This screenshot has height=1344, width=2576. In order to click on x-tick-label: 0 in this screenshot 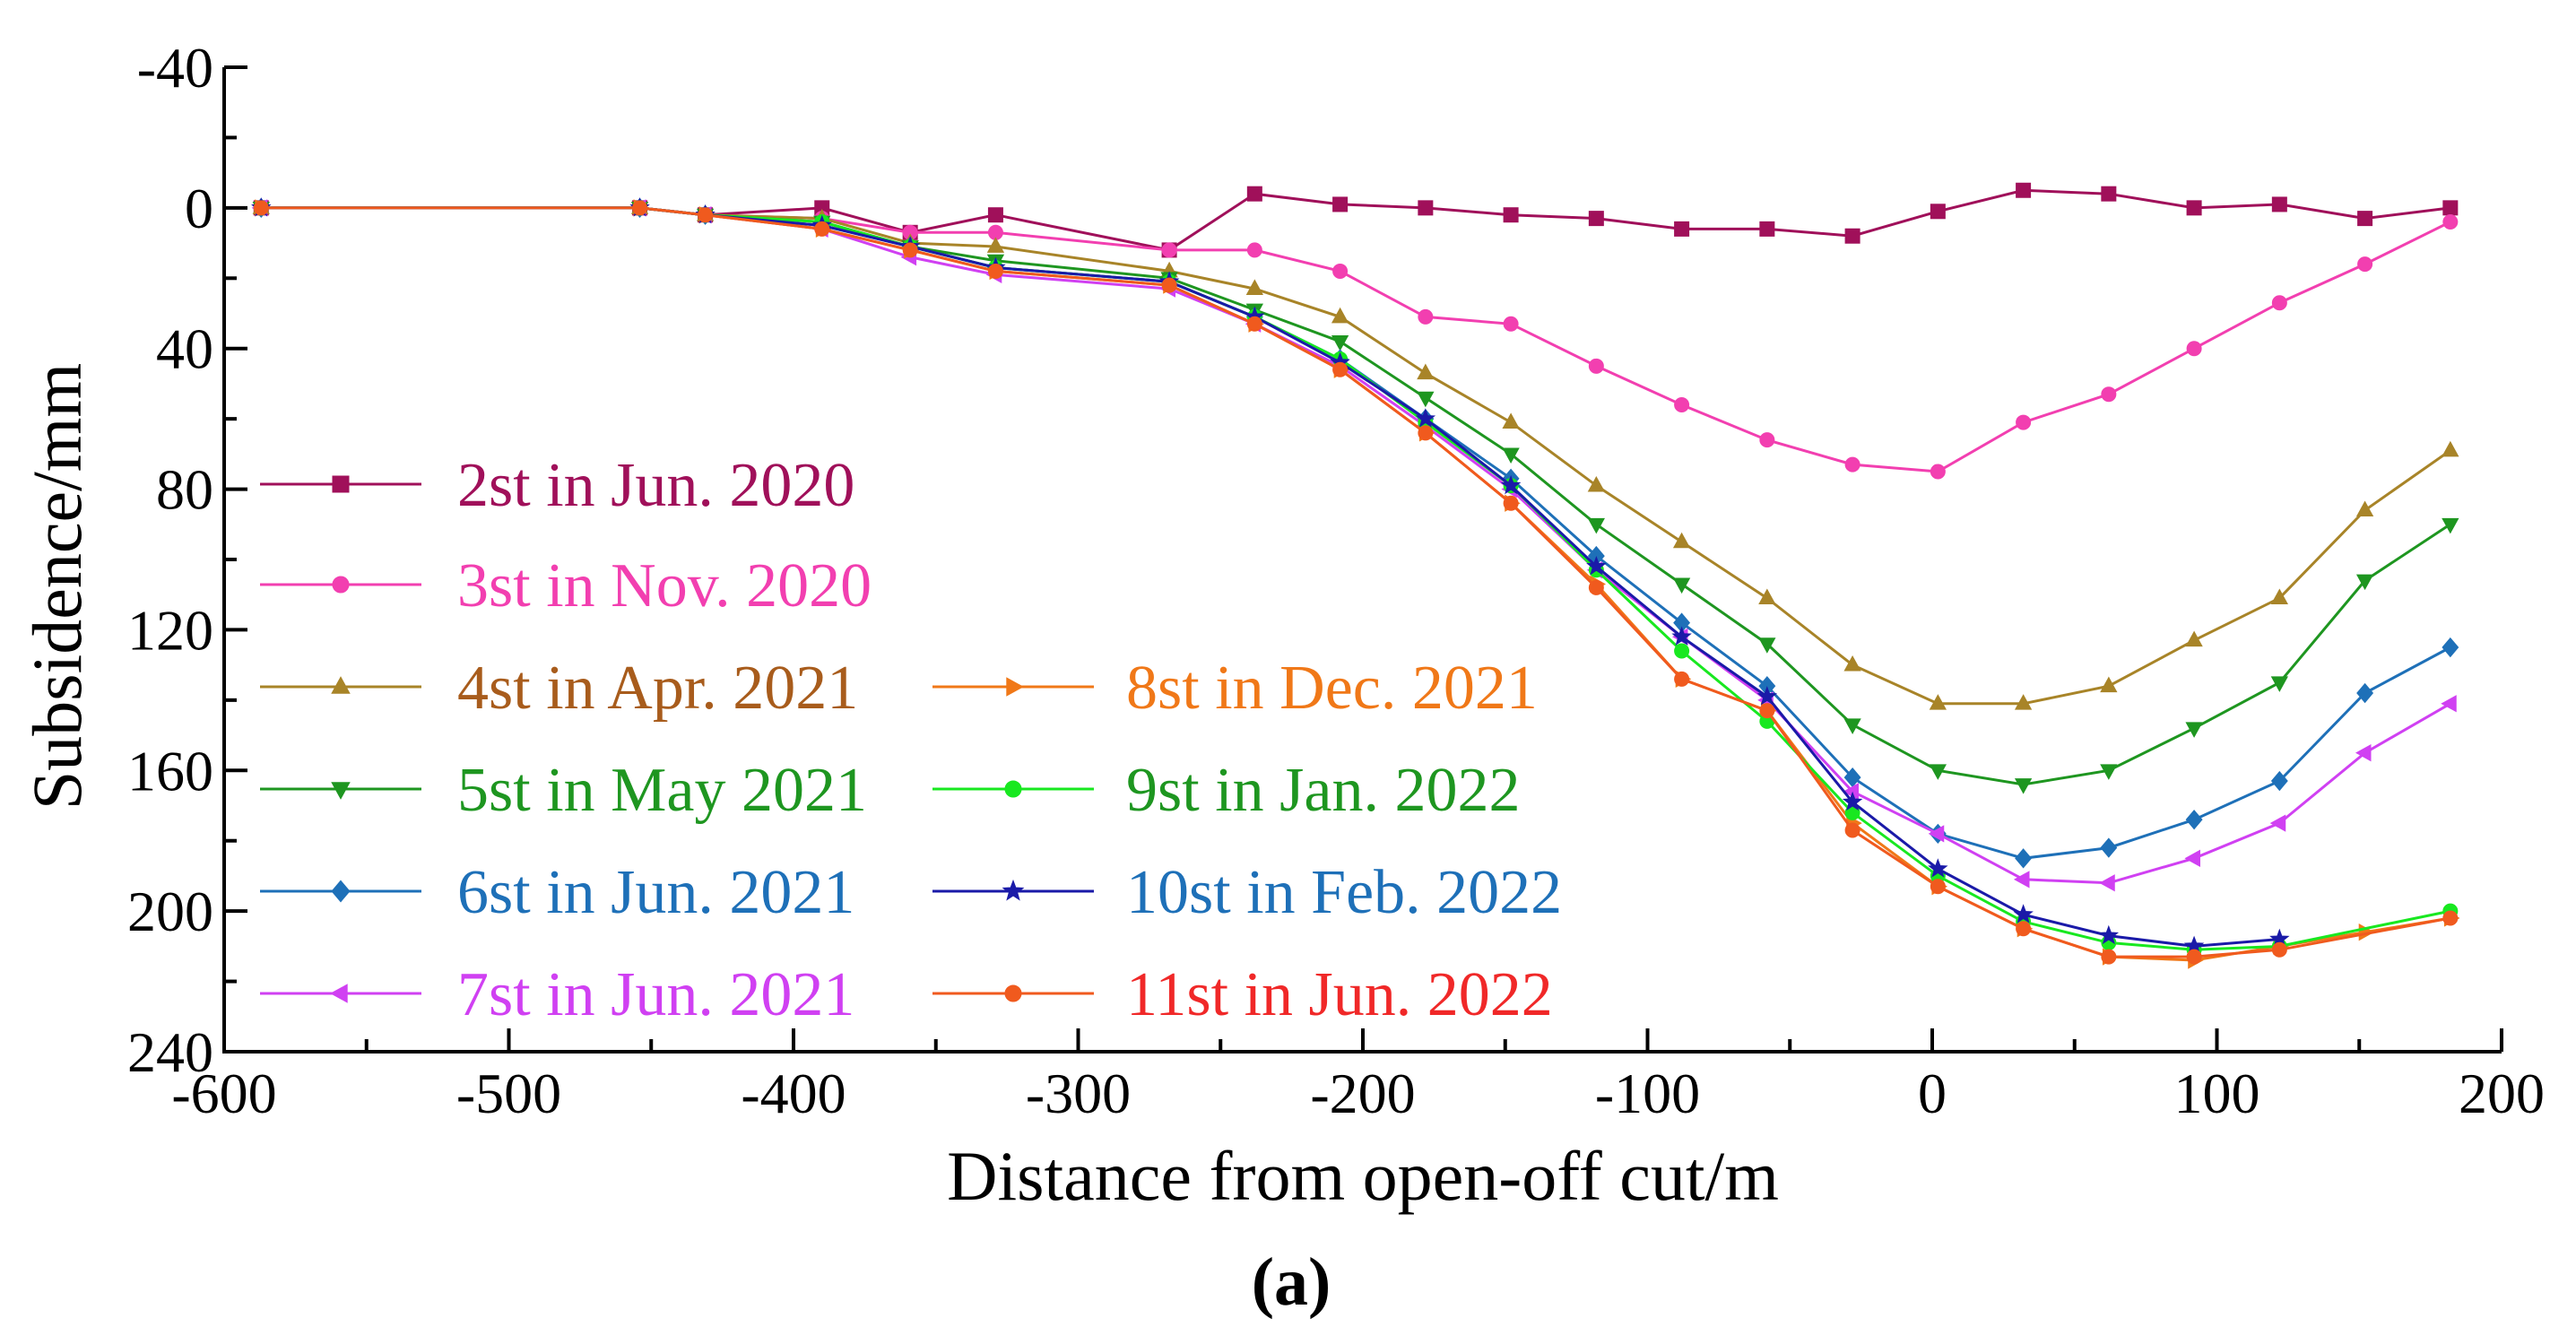, I will do `click(1932, 1093)`.